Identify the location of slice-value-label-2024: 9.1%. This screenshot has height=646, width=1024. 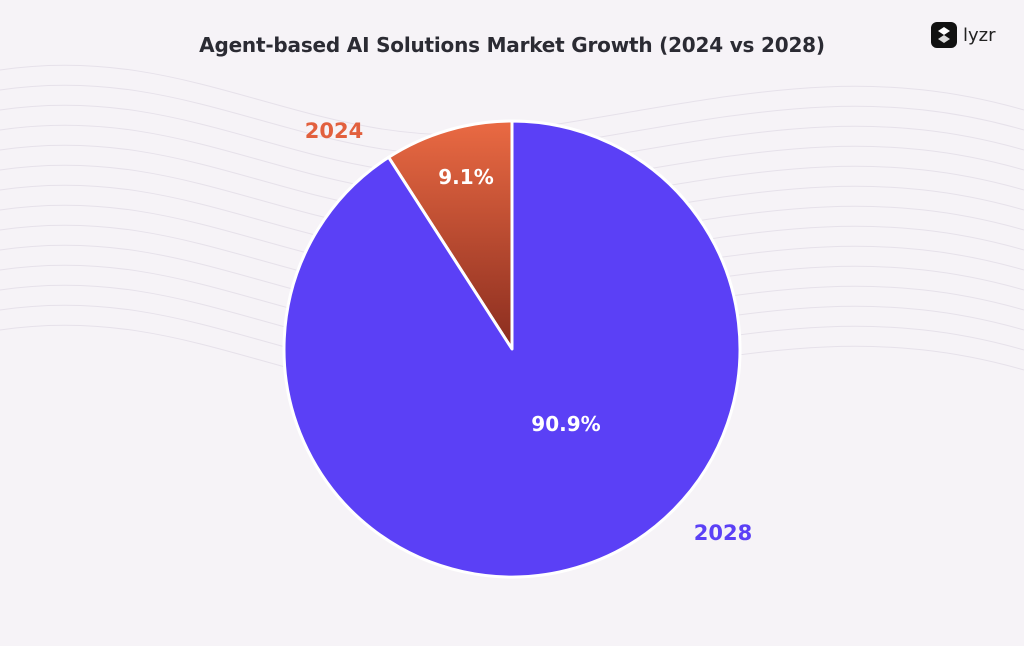
(465, 177).